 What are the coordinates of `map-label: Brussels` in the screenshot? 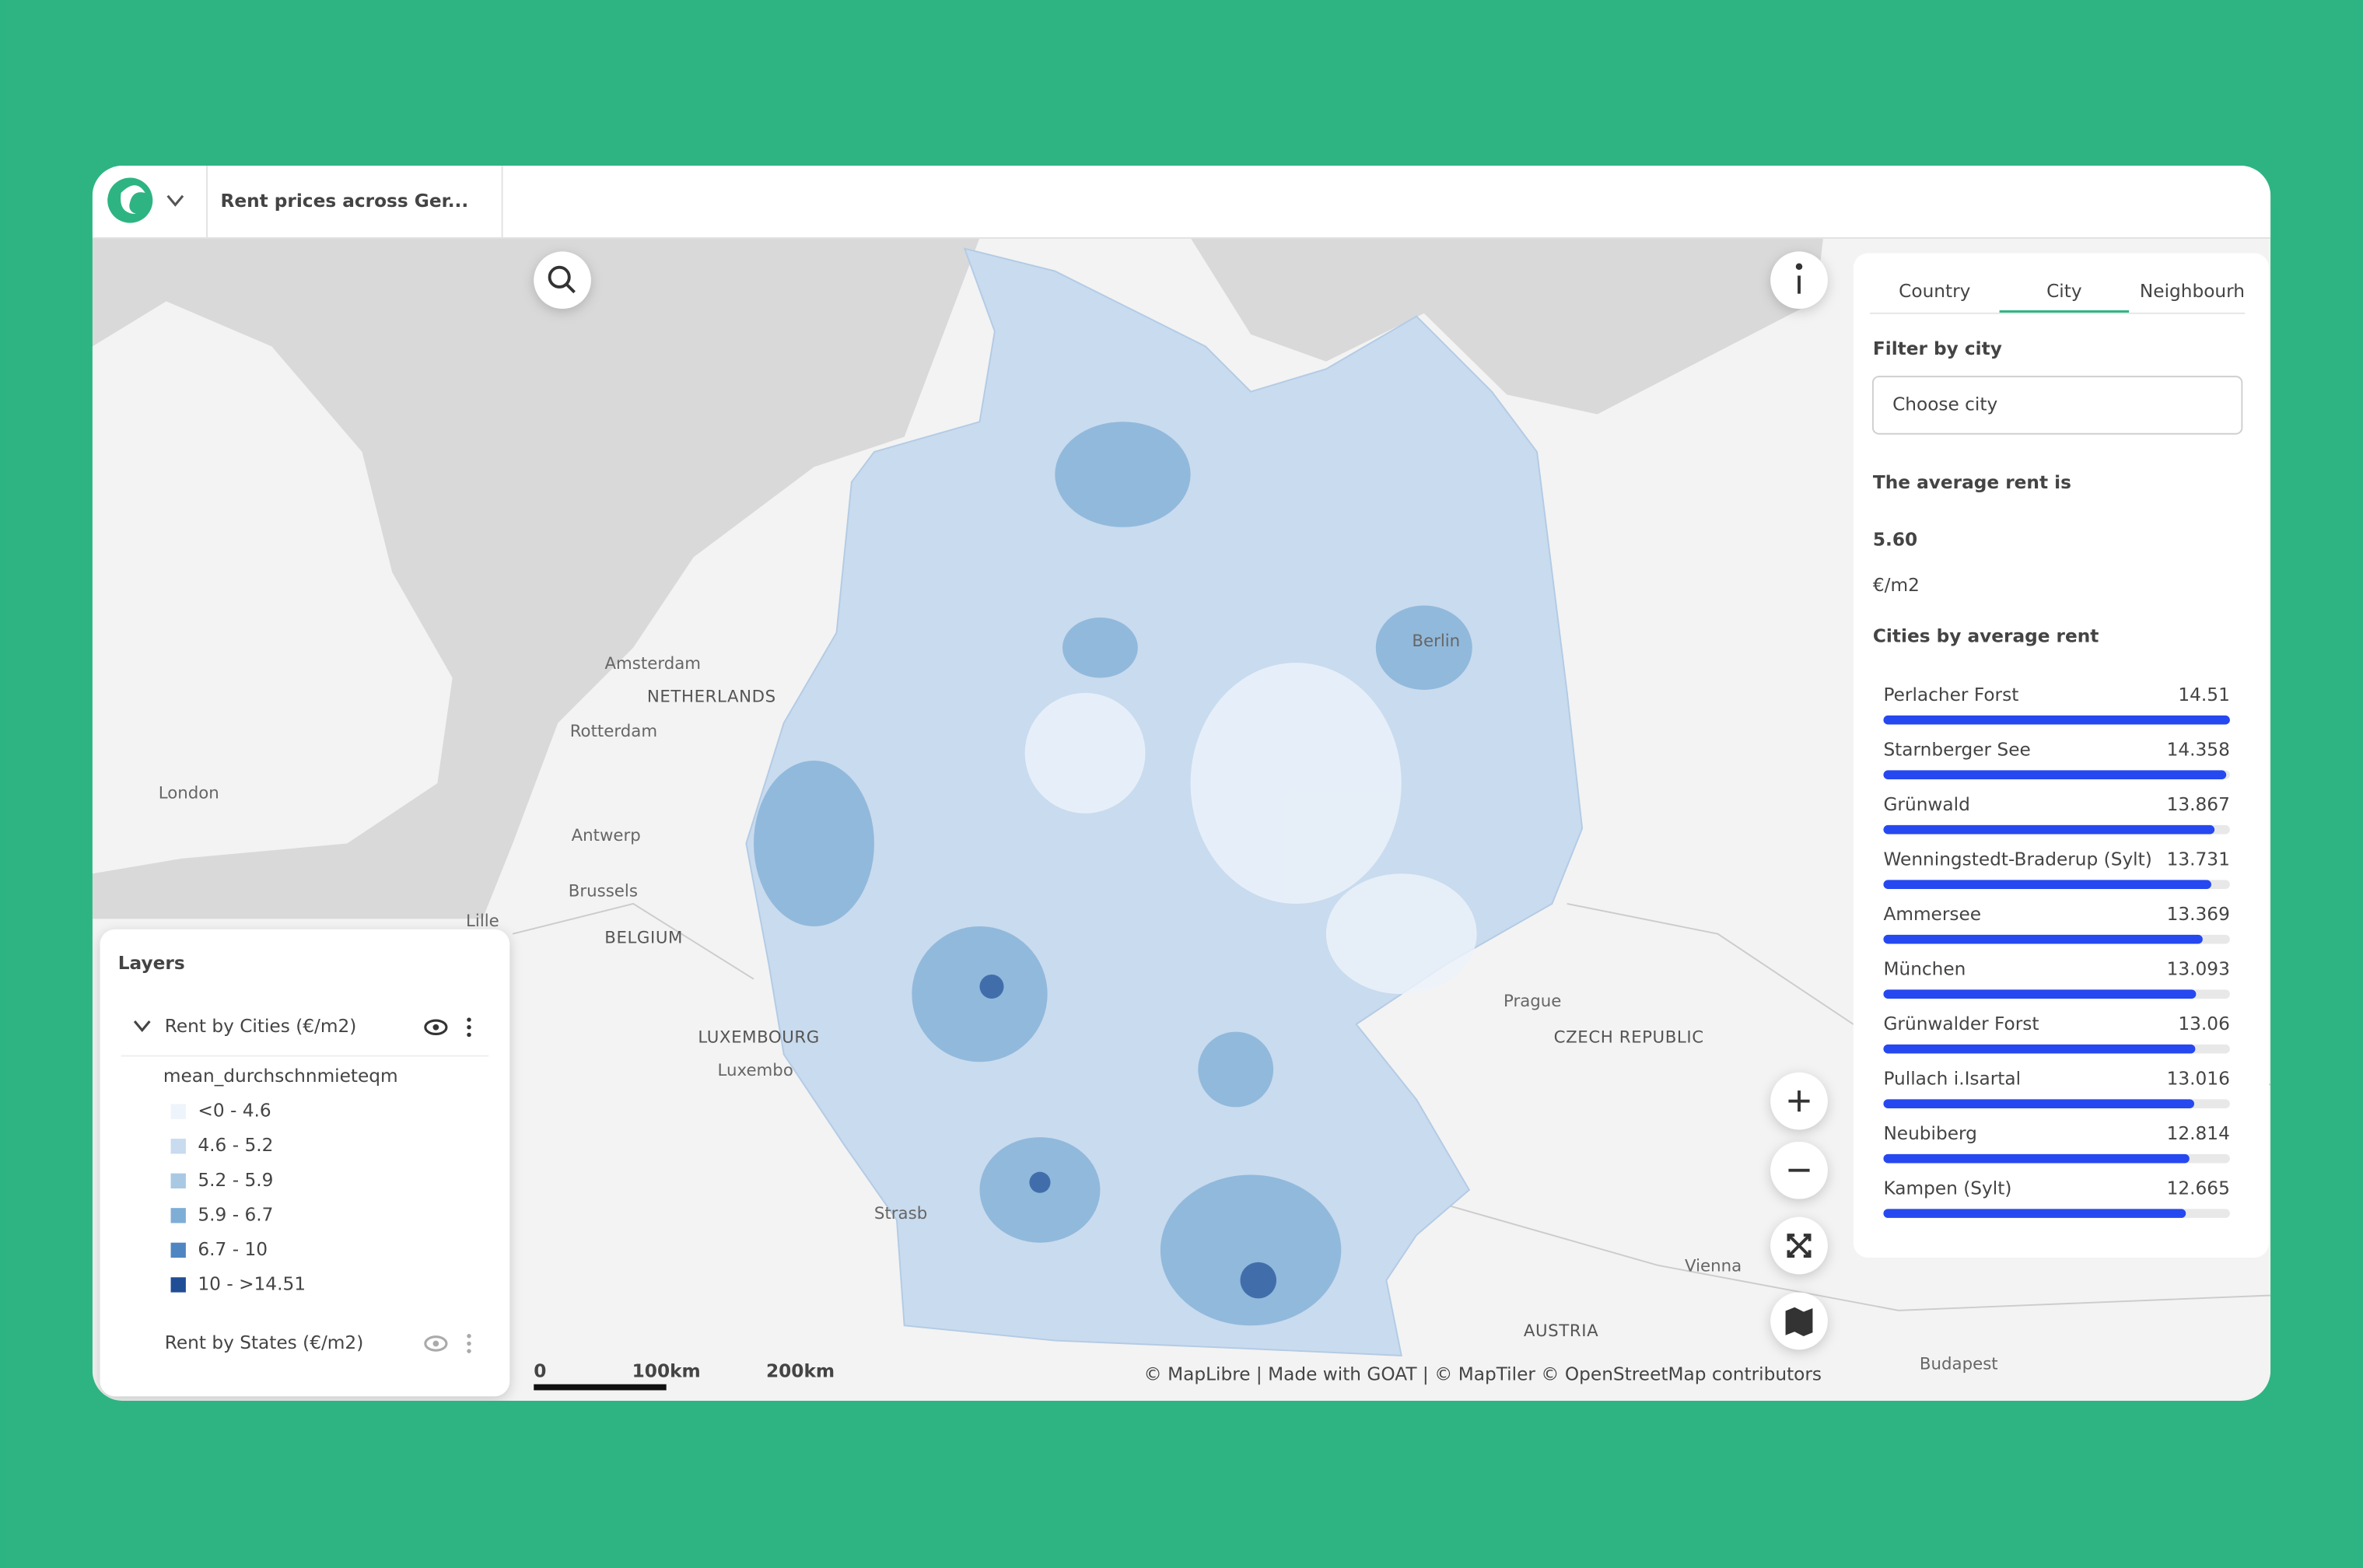 It's located at (603, 891).